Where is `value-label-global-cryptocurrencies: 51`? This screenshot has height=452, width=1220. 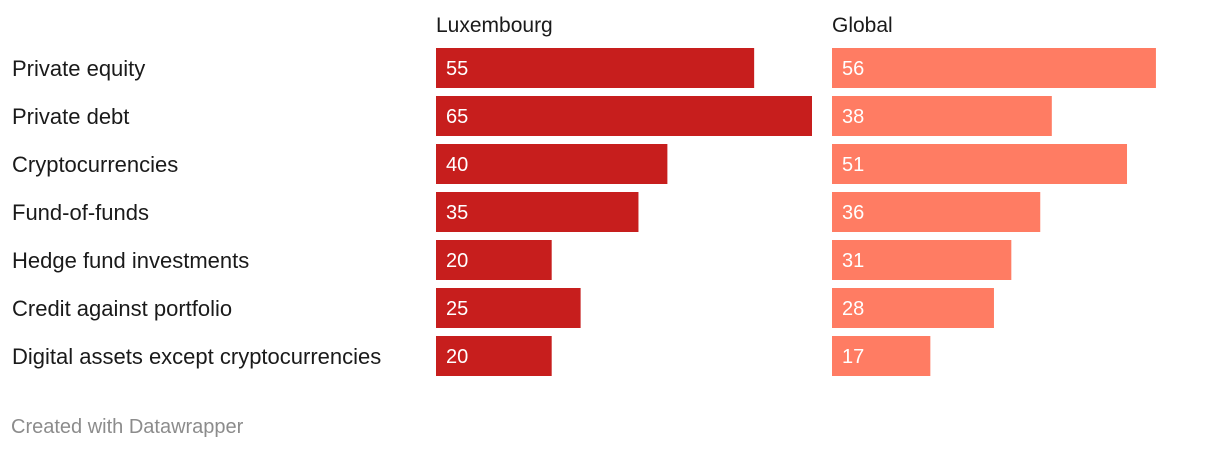 value-label-global-cryptocurrencies: 51 is located at coordinates (853, 165).